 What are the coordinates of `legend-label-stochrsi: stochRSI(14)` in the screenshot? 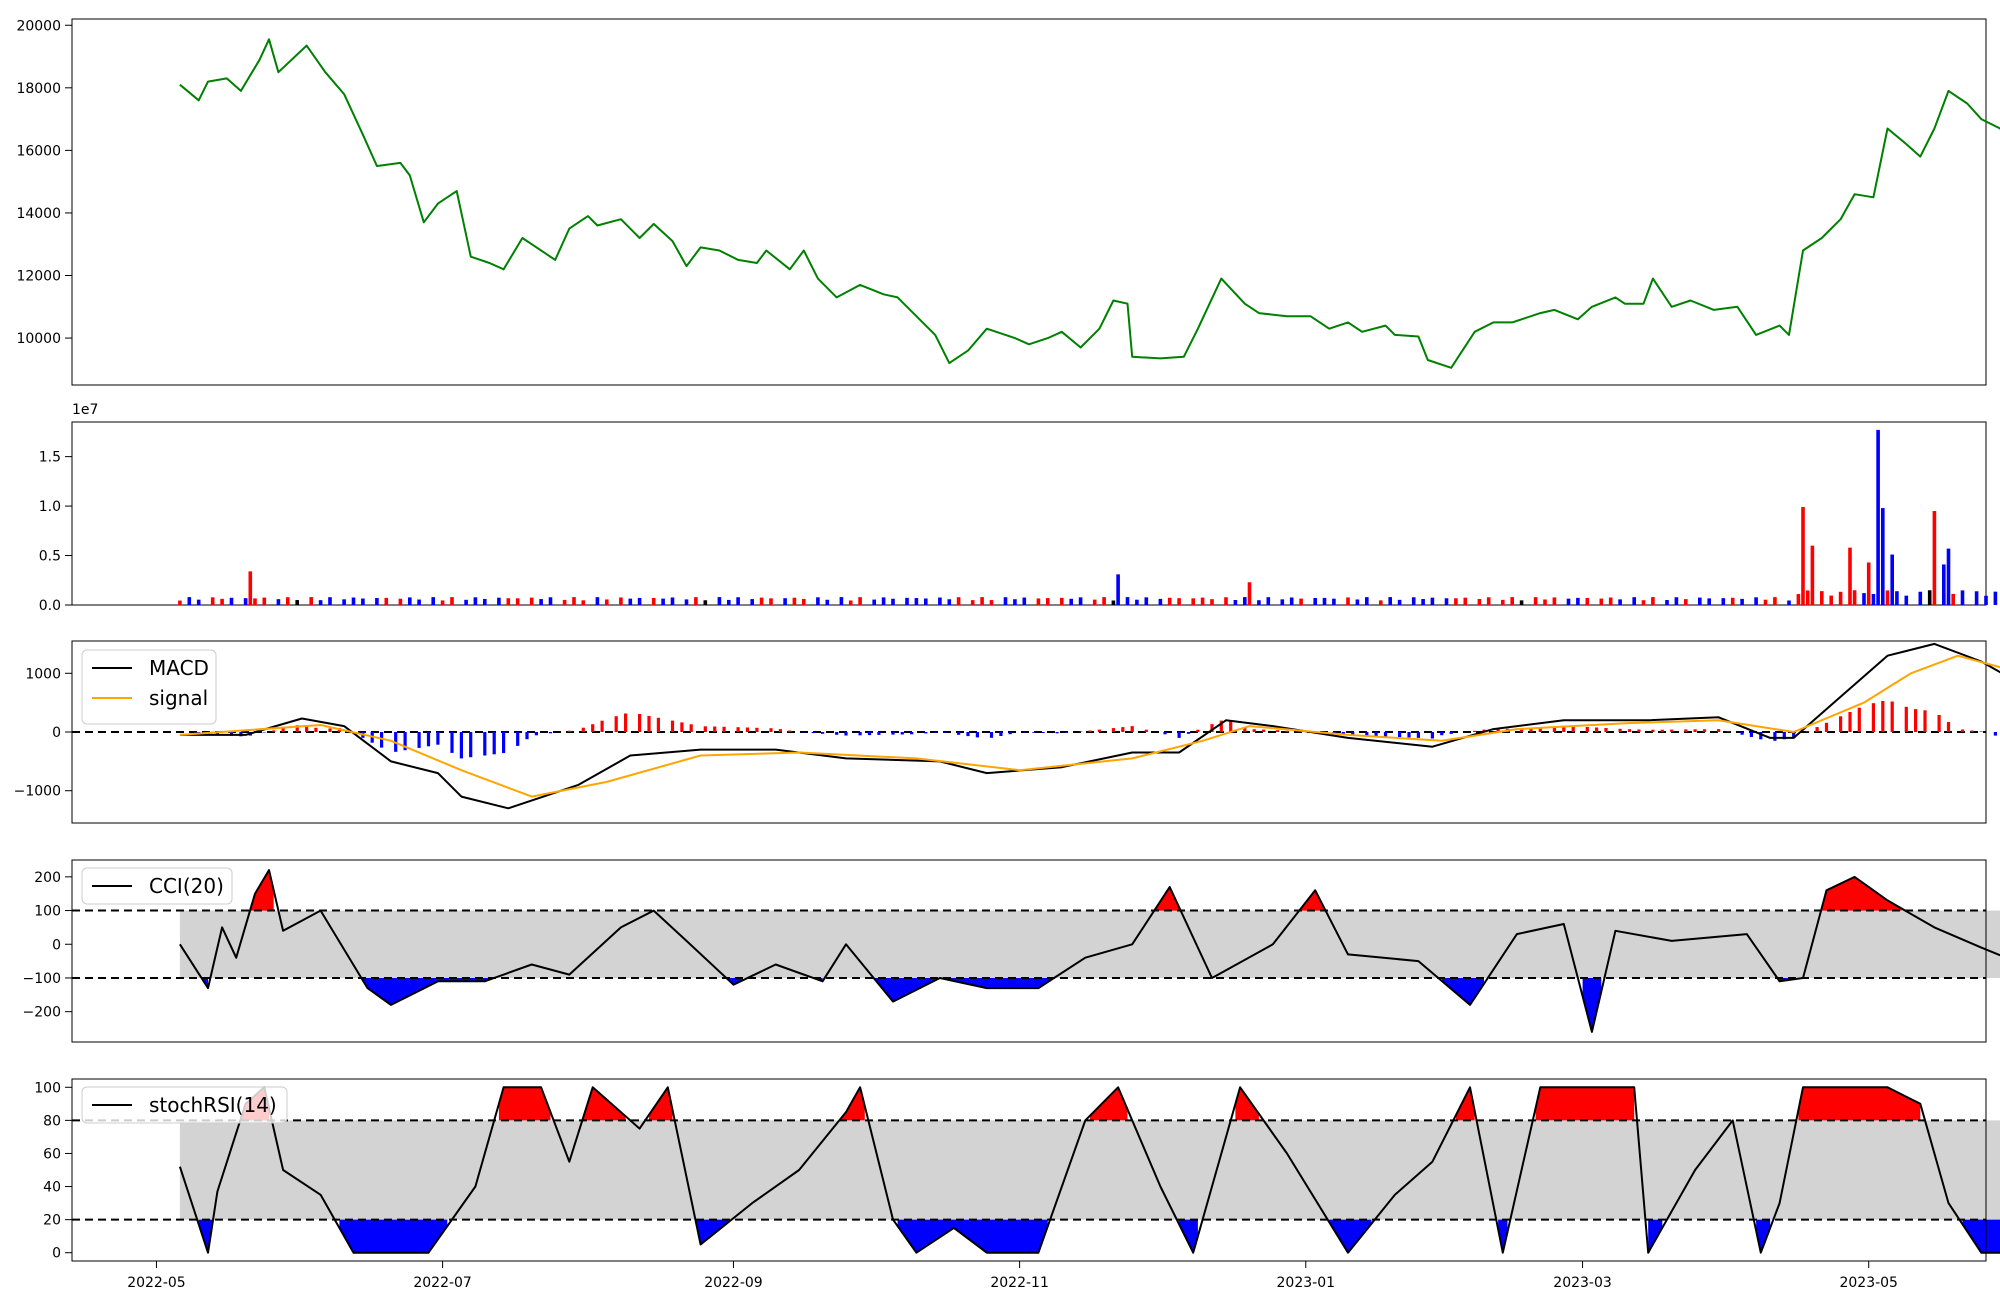 It's located at (213, 1105).